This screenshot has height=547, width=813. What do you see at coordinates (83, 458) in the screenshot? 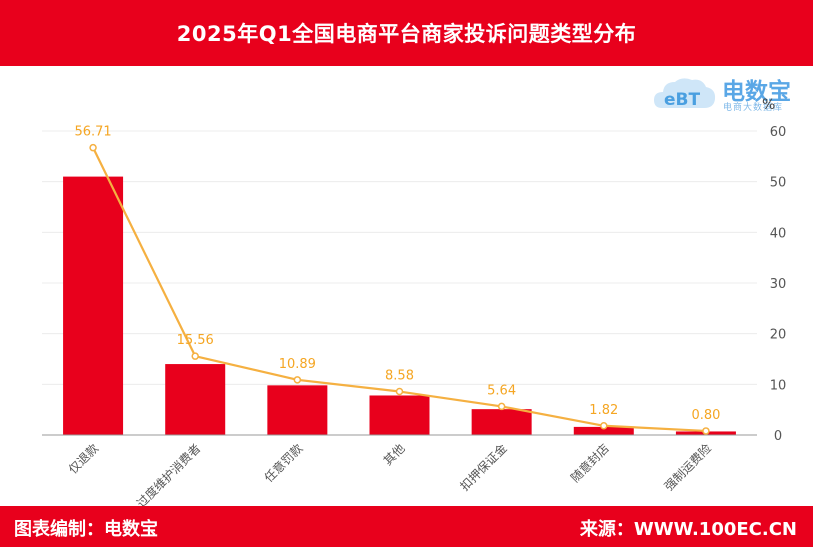
I see `x-tick-label: 仅退款` at bounding box center [83, 458].